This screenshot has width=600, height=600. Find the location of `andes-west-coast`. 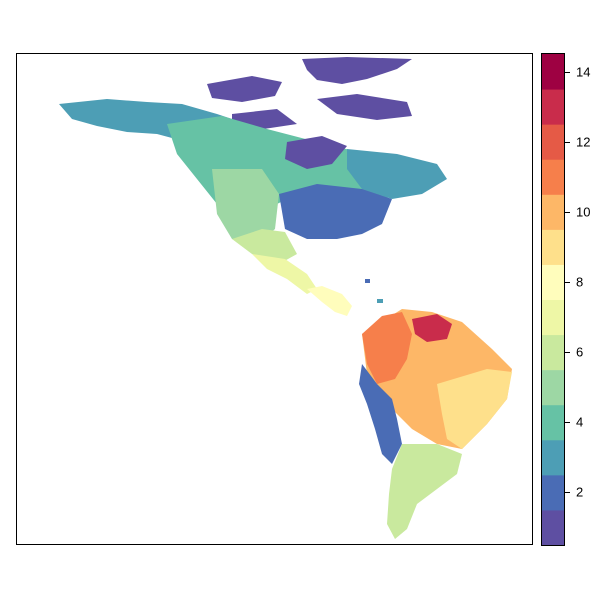

andes-west-coast is located at coordinates (380, 414).